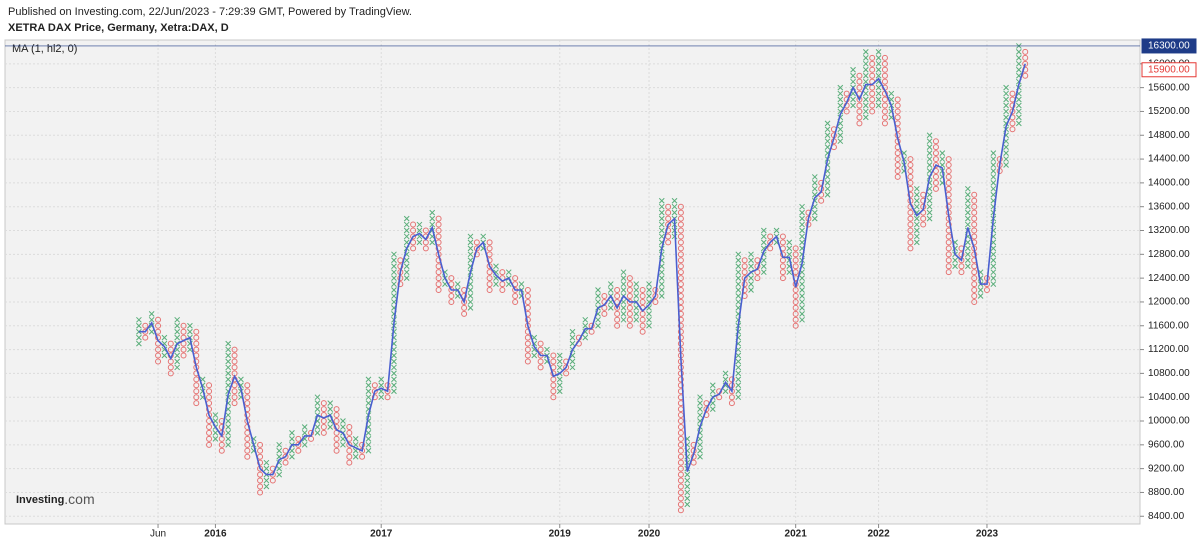 The image size is (1200, 540). I want to click on x-tick-label: 2022, so click(878, 534).